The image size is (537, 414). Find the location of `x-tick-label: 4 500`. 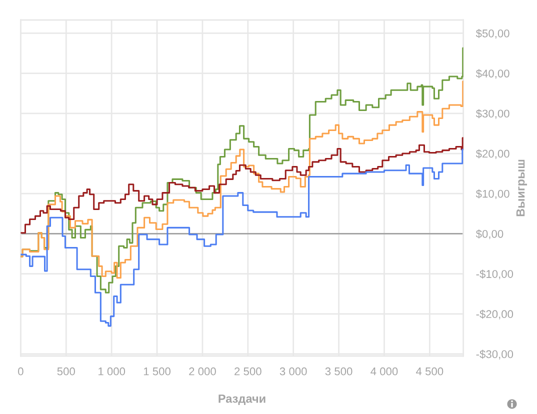

x-tick-label: 4 500 is located at coordinates (430, 371).